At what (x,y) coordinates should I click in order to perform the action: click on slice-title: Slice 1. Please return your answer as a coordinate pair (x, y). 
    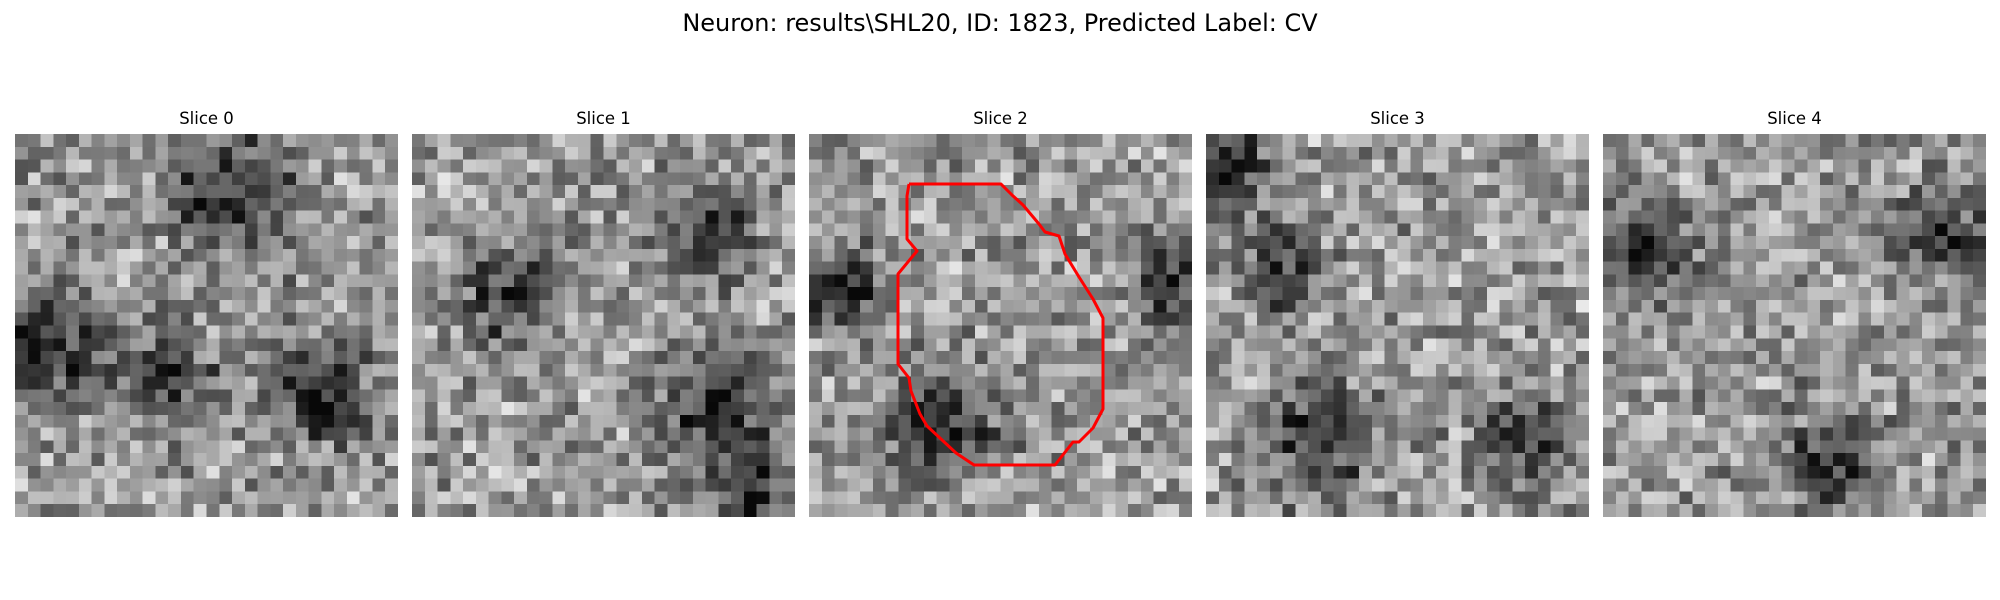
    Looking at the image, I should click on (603, 118).